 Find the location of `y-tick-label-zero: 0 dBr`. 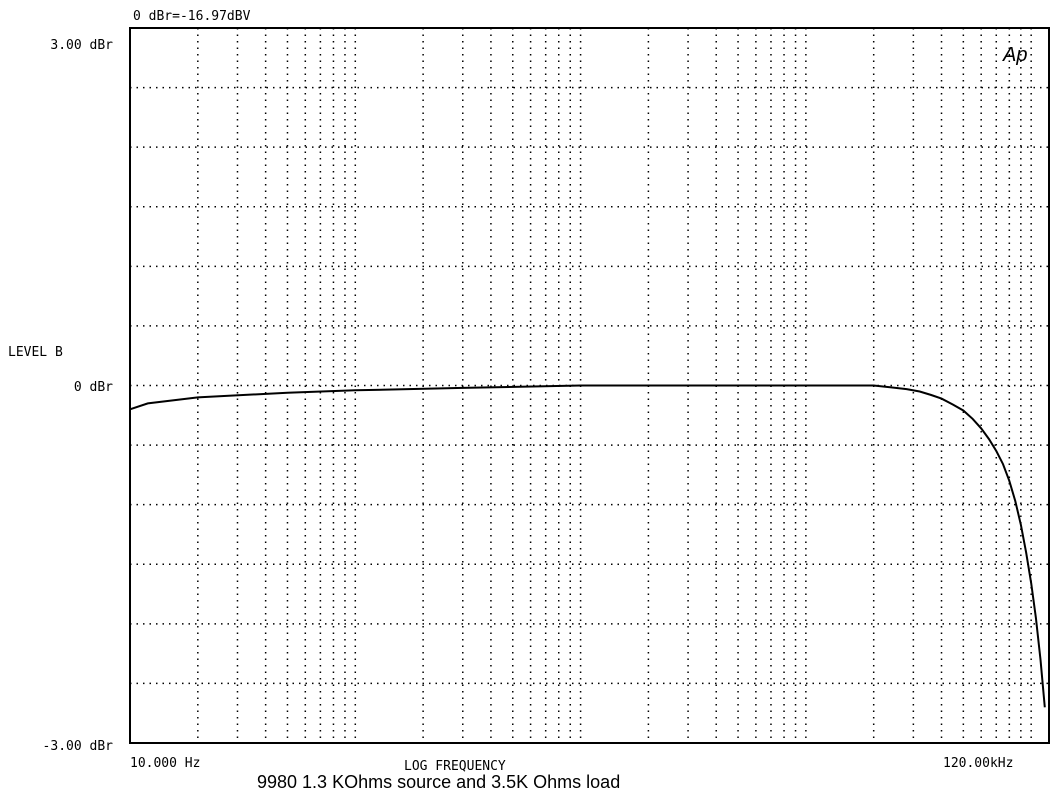

y-tick-label-zero: 0 dBr is located at coordinates (93, 387).